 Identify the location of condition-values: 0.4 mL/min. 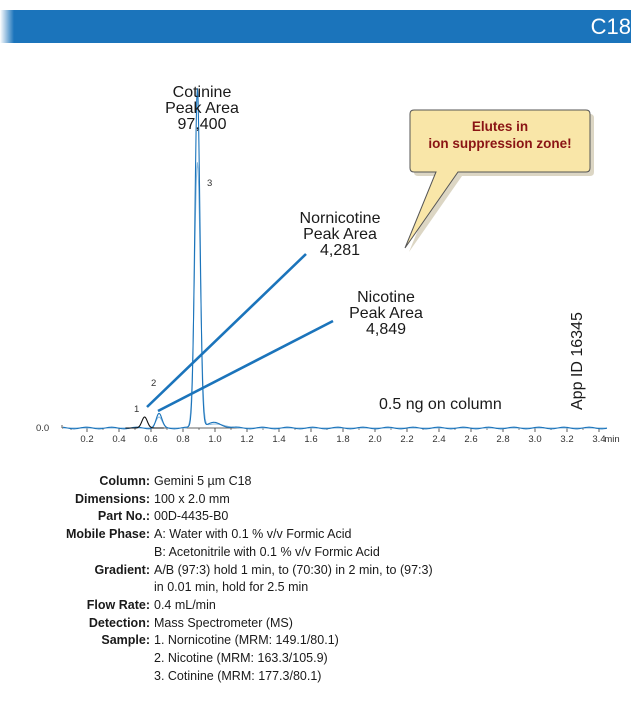
(377, 606).